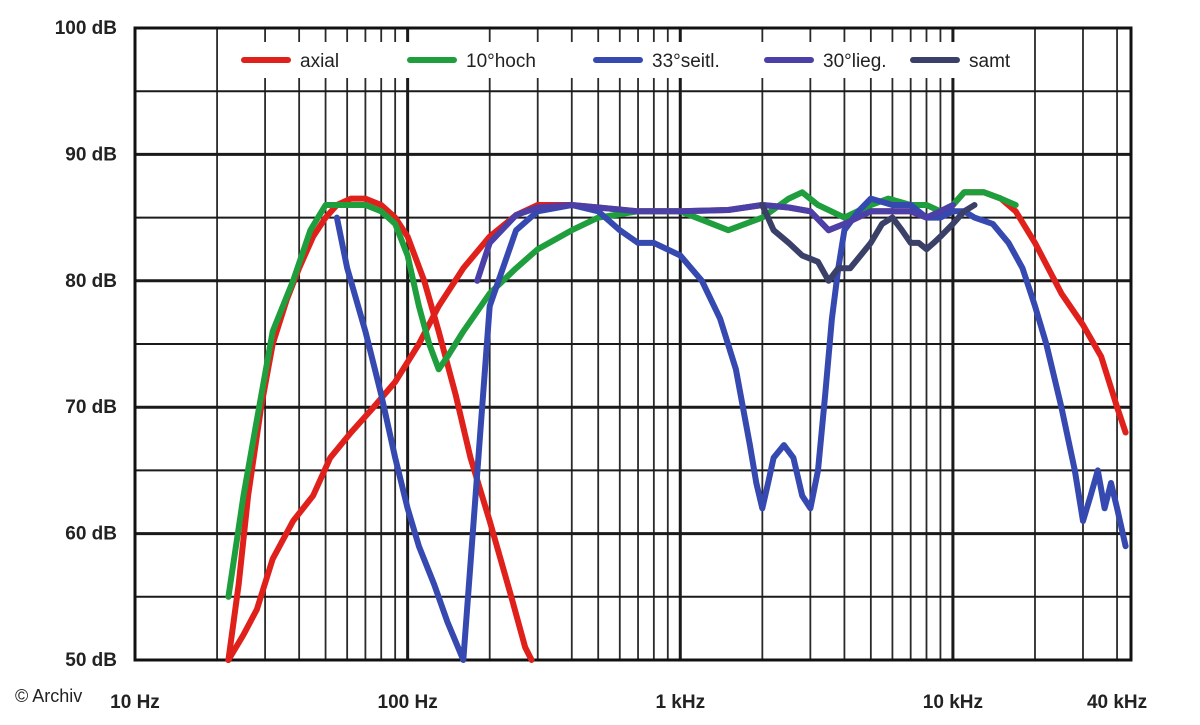  I want to click on x-tick-label: 40 kHz, so click(1117, 702).